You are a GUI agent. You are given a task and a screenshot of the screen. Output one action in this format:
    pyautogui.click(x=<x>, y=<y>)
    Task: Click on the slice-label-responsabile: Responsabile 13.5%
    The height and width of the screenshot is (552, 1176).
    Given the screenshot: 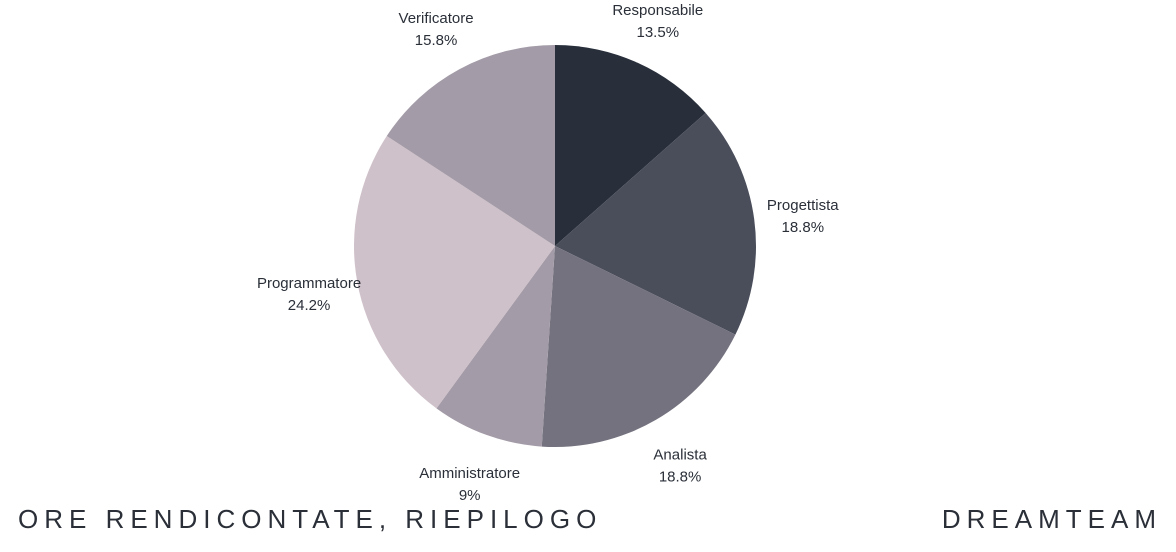 What is the action you would take?
    pyautogui.click(x=657, y=21)
    